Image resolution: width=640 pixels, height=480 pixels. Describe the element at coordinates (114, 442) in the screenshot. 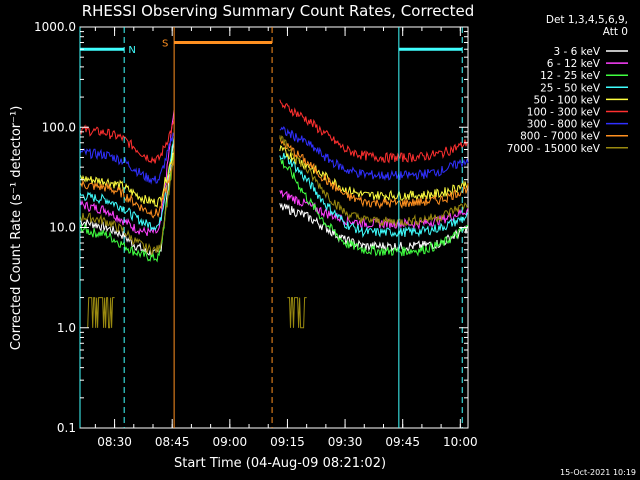

I see `x-tick-label: 08:30` at that location.